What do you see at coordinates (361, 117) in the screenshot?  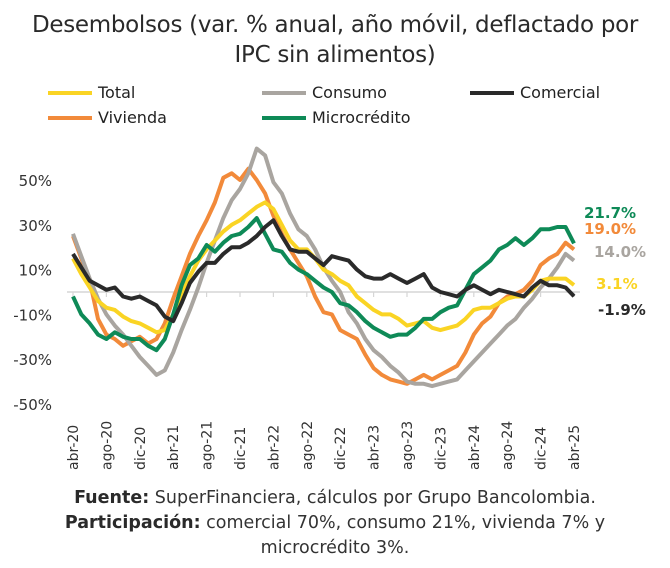 I see `legend-label: Microcrédito` at bounding box center [361, 117].